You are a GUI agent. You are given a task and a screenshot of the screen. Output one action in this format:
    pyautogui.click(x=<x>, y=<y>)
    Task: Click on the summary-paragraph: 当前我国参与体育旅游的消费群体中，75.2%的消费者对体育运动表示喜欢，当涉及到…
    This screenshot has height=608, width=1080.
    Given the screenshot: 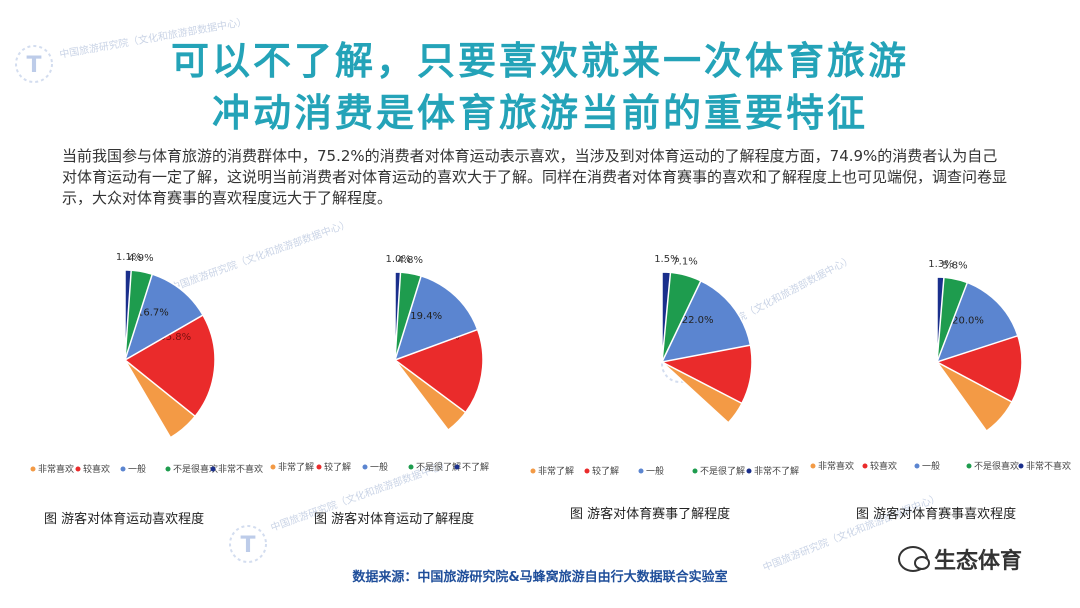 What is the action you would take?
    pyautogui.click(x=535, y=177)
    